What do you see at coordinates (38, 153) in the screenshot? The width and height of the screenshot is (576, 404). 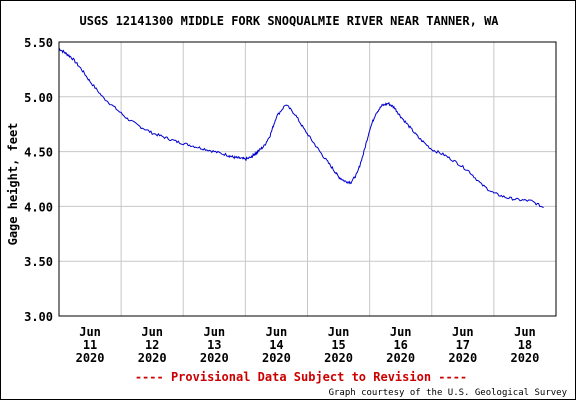 I see `y-tick-label: 4.50` at bounding box center [38, 153].